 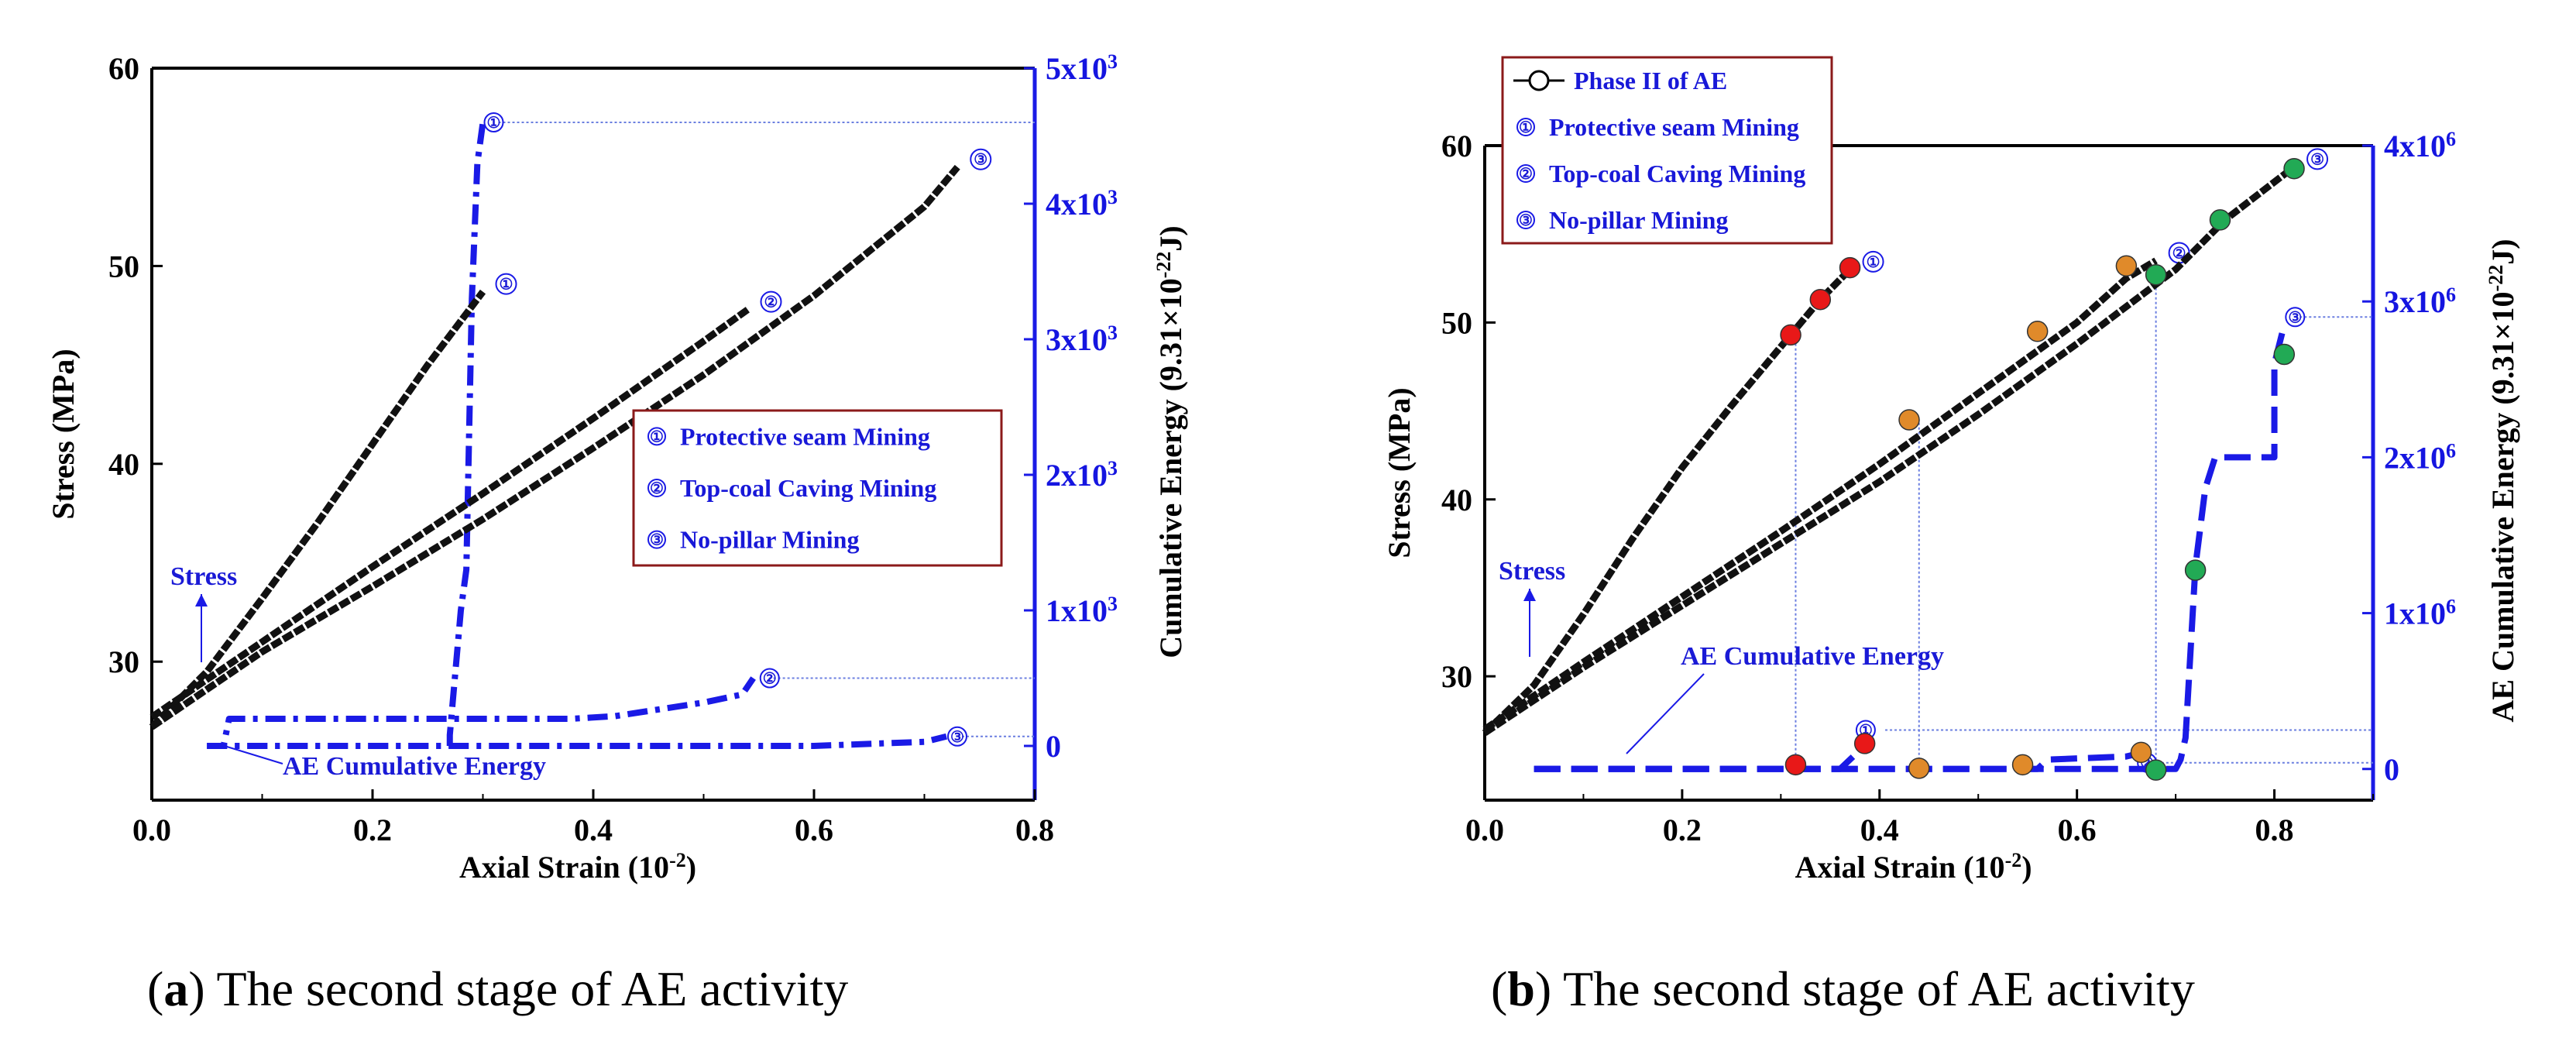 What do you see at coordinates (2420, 457) in the screenshot?
I see `y2-tick-label: 2x10⁶` at bounding box center [2420, 457].